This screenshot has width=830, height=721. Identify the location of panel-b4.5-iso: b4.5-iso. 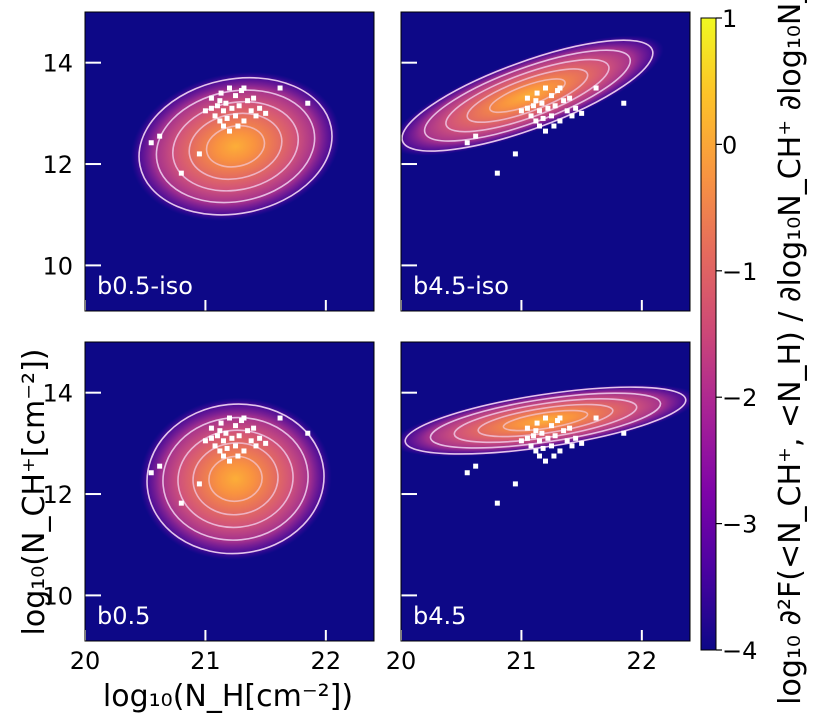
(545, 161).